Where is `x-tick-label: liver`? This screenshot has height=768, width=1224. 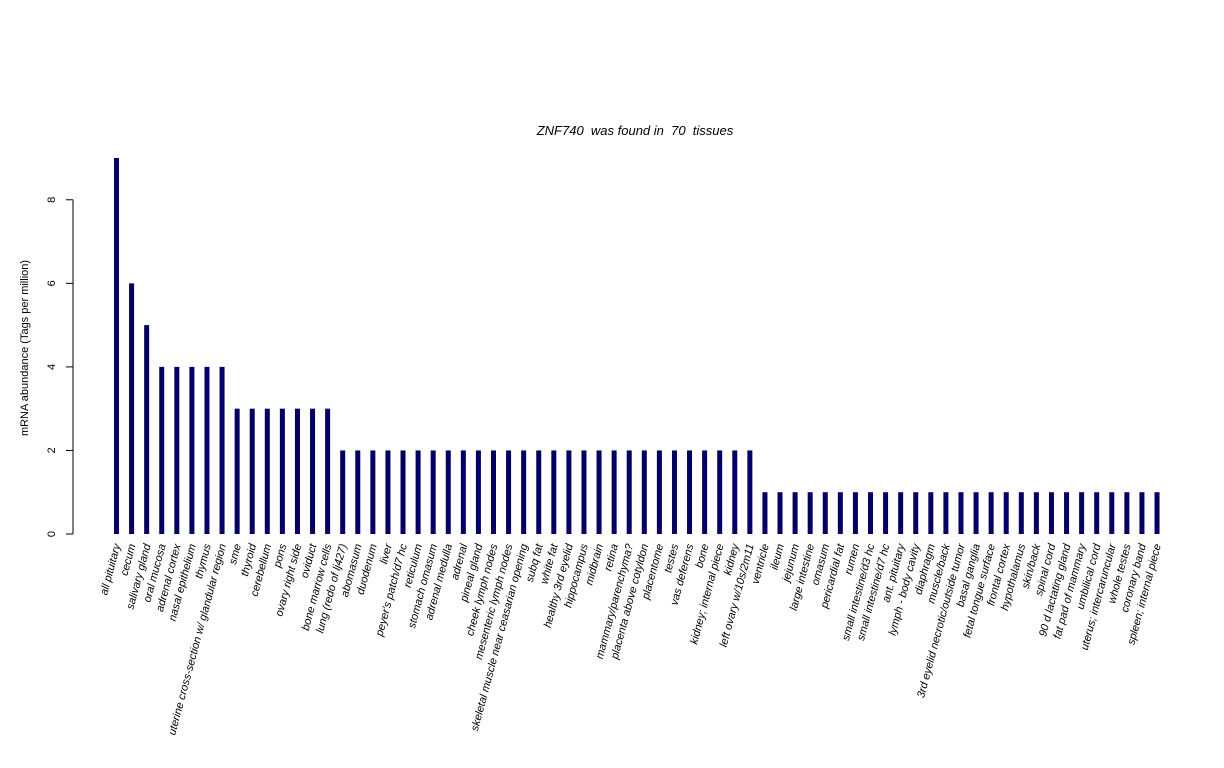
x-tick-label: liver is located at coordinates (386, 553).